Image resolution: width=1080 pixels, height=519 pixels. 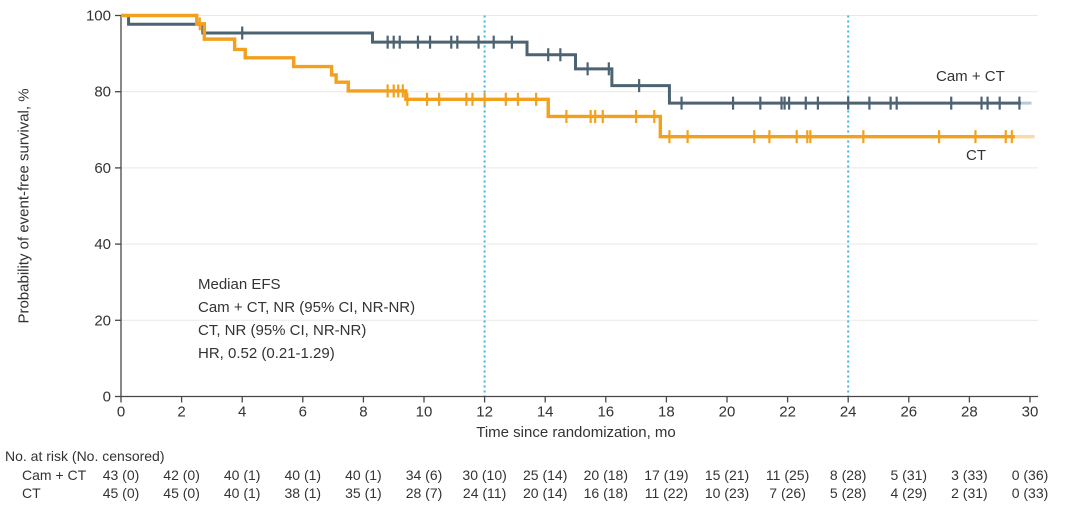 What do you see at coordinates (102, 320) in the screenshot?
I see `y-tick-label: 20` at bounding box center [102, 320].